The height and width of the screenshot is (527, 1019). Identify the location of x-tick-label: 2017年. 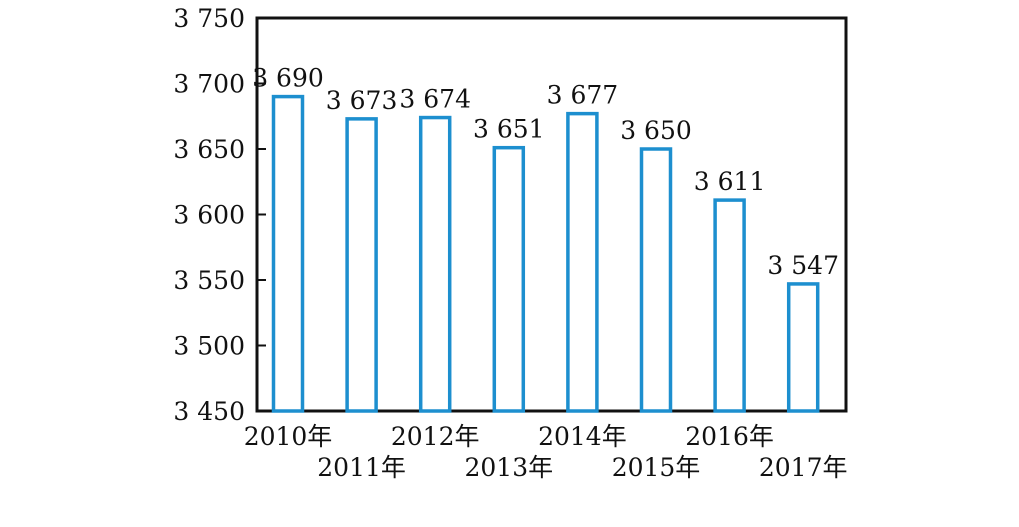
(803, 467).